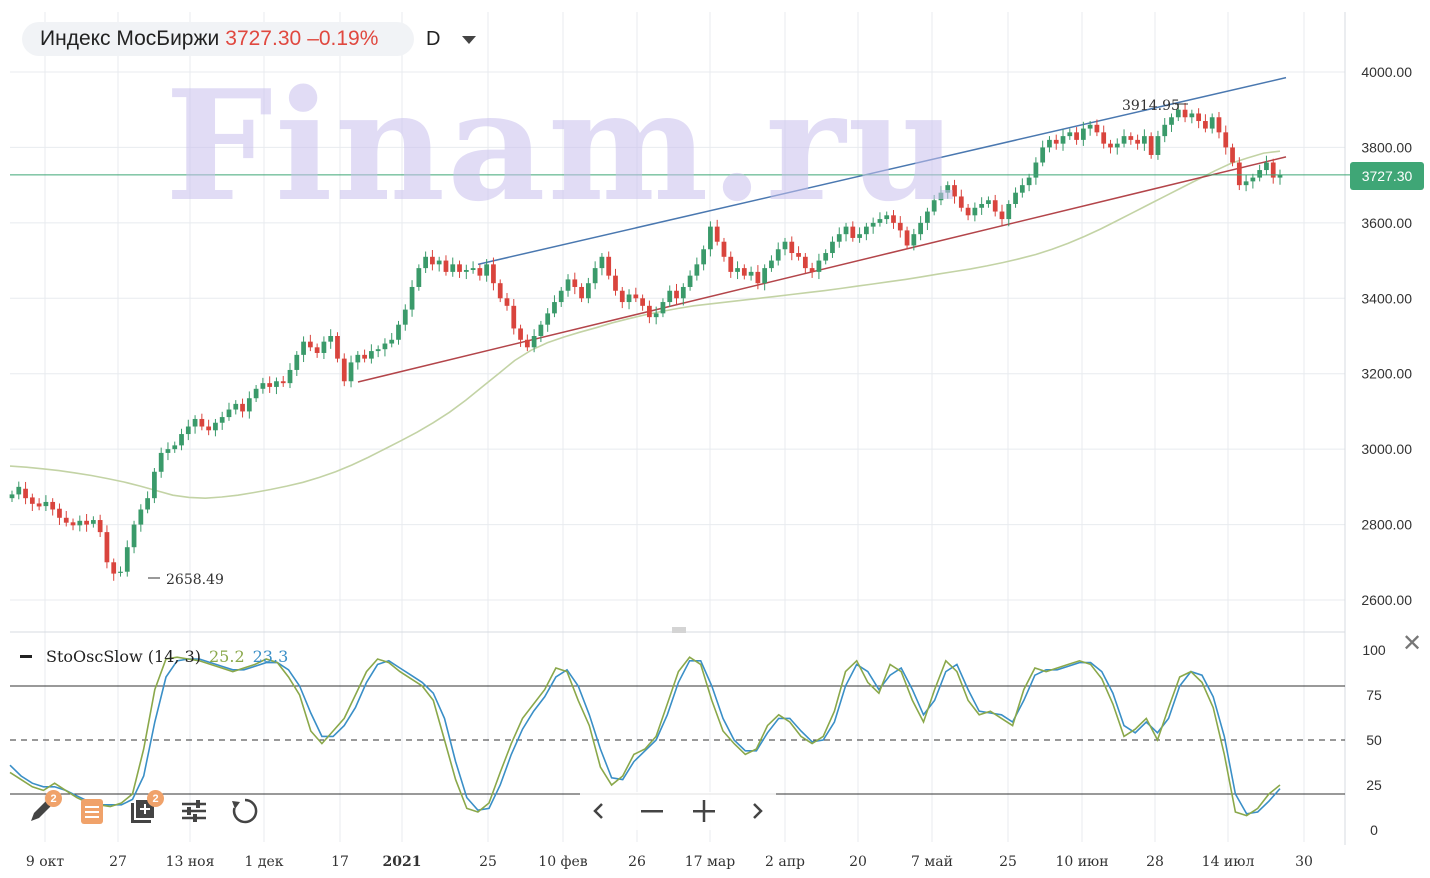 The image size is (1430, 878). I want to click on date-tick-label: 17, so click(340, 862).